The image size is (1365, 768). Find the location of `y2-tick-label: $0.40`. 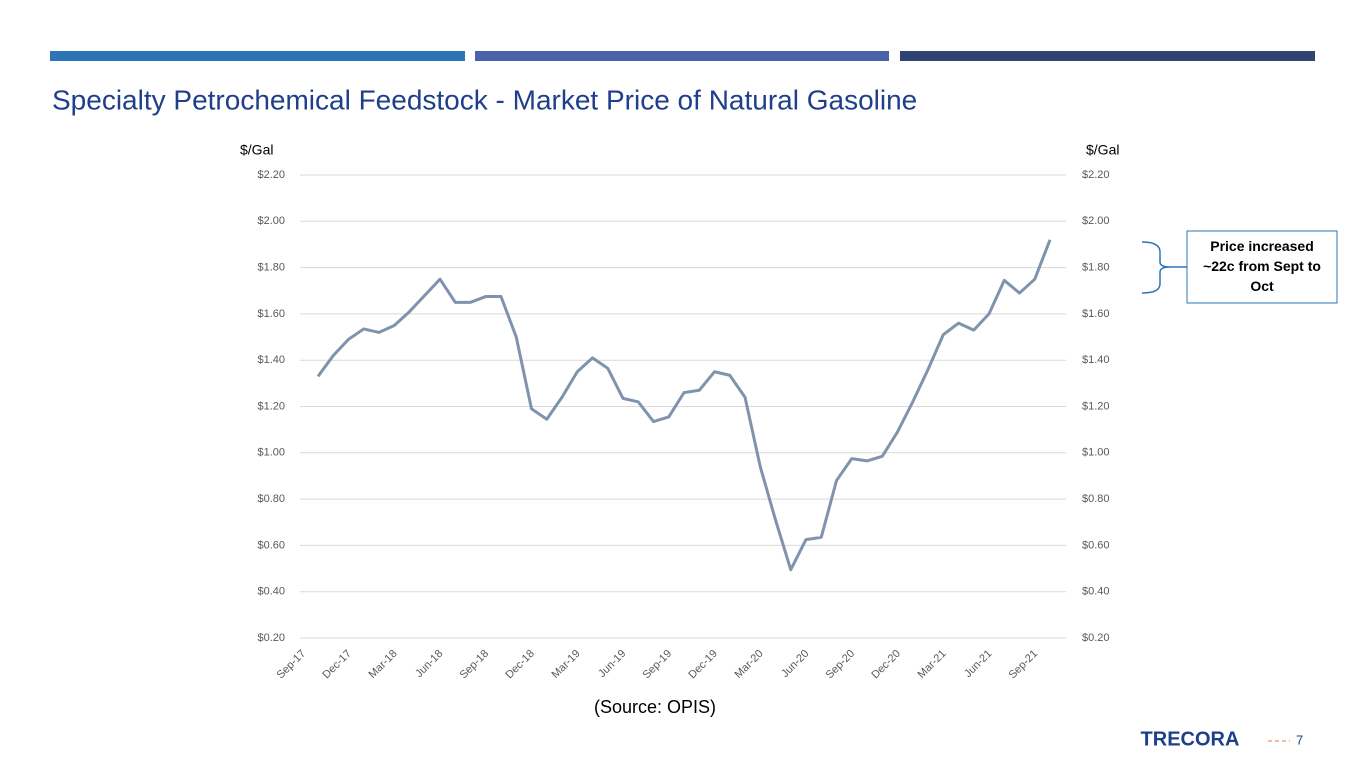

y2-tick-label: $0.40 is located at coordinates (1096, 592).